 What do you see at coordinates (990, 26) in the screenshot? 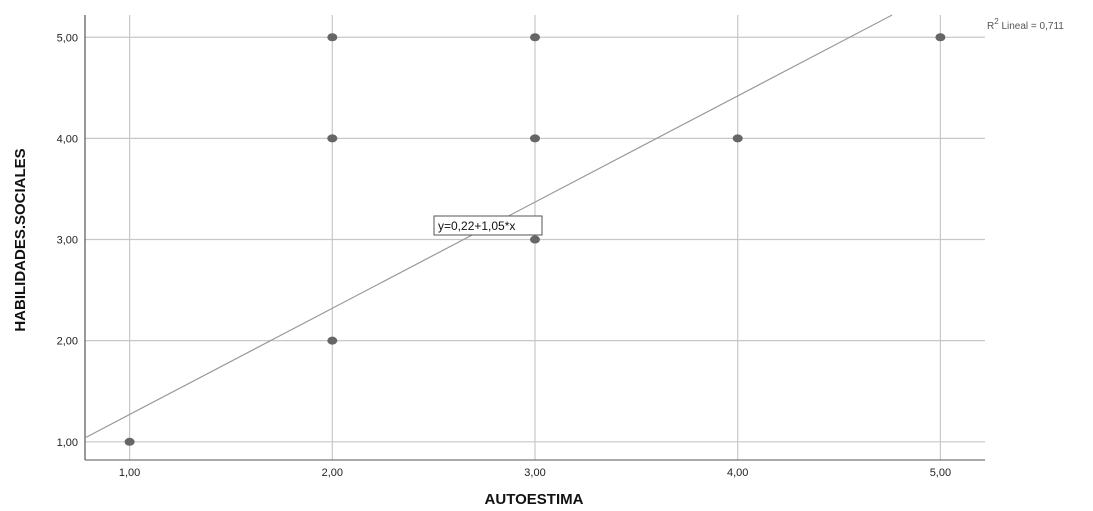
I see `r2-prefix: R` at bounding box center [990, 26].